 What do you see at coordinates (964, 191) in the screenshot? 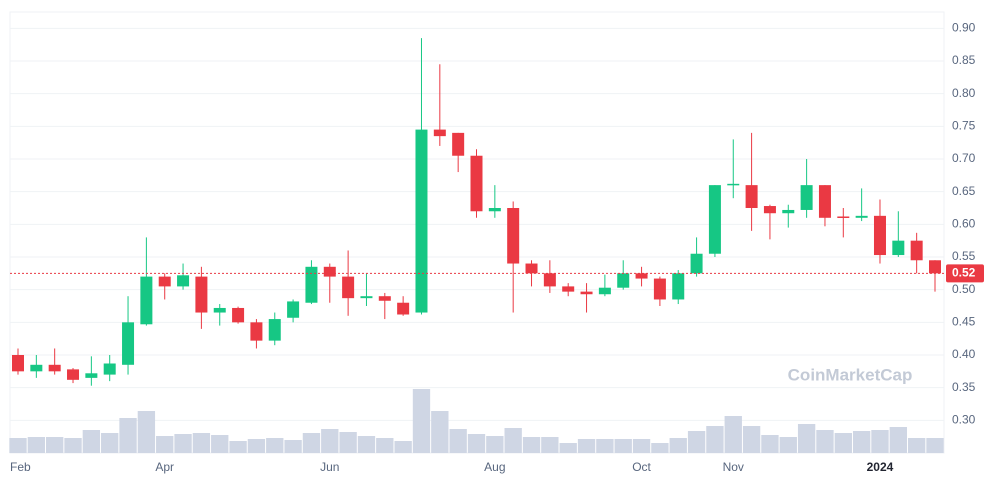
I see `y-tick-label: 0.65` at bounding box center [964, 191].